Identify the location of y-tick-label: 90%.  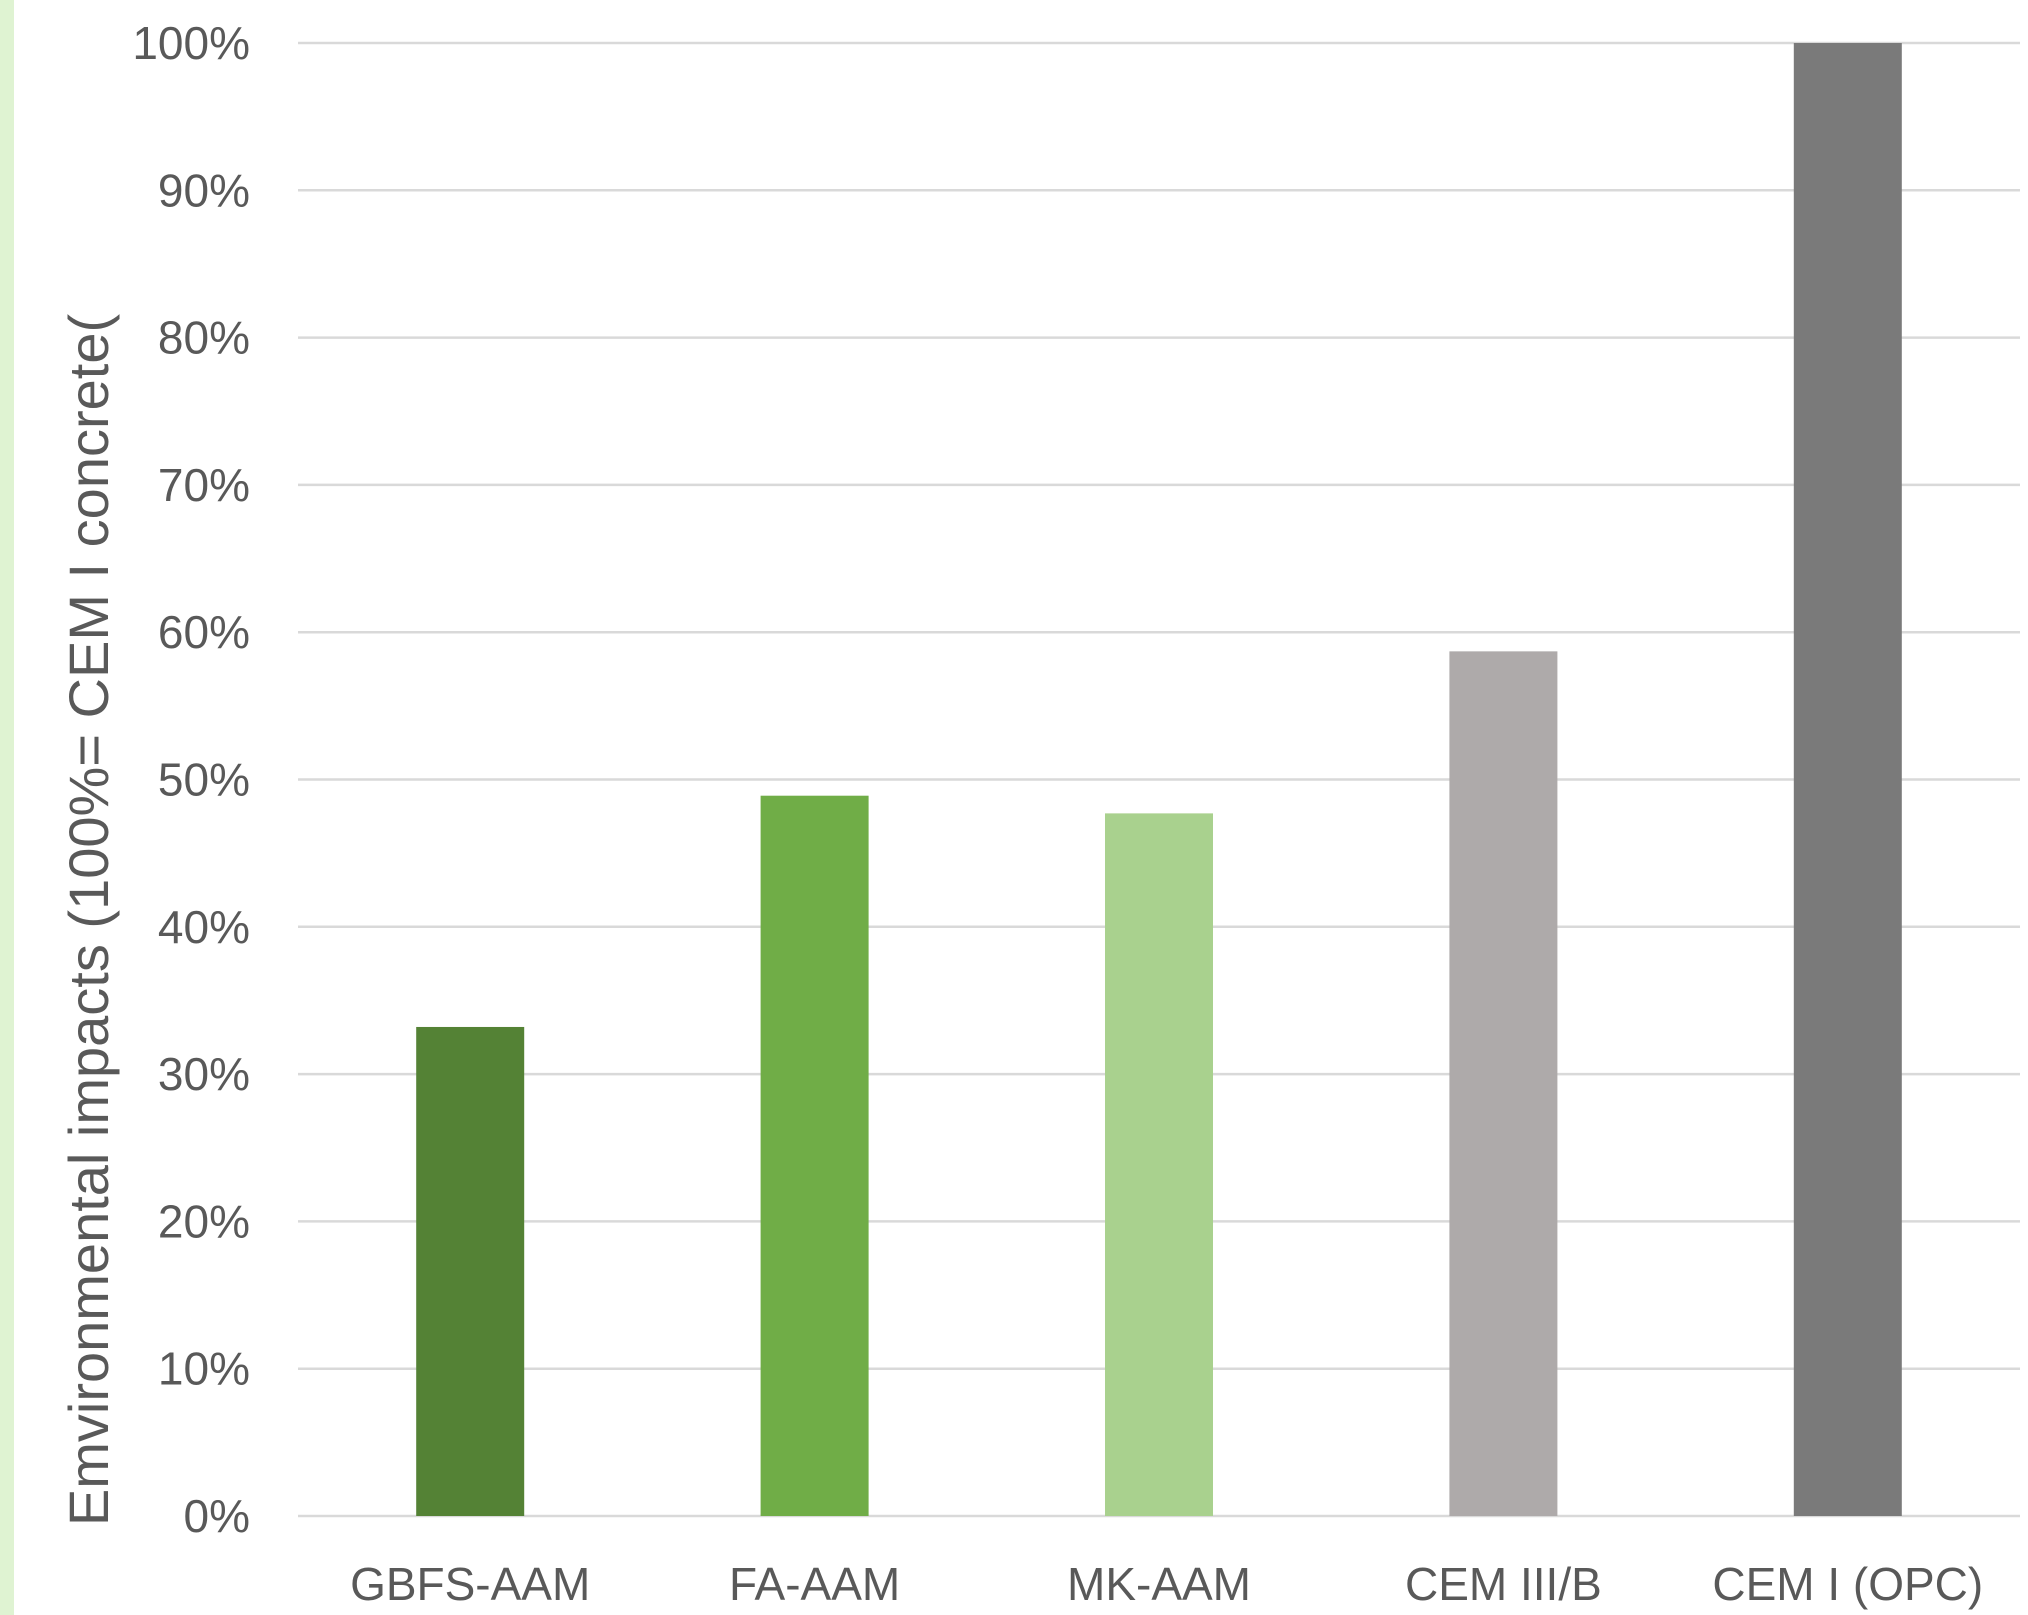
(204, 190).